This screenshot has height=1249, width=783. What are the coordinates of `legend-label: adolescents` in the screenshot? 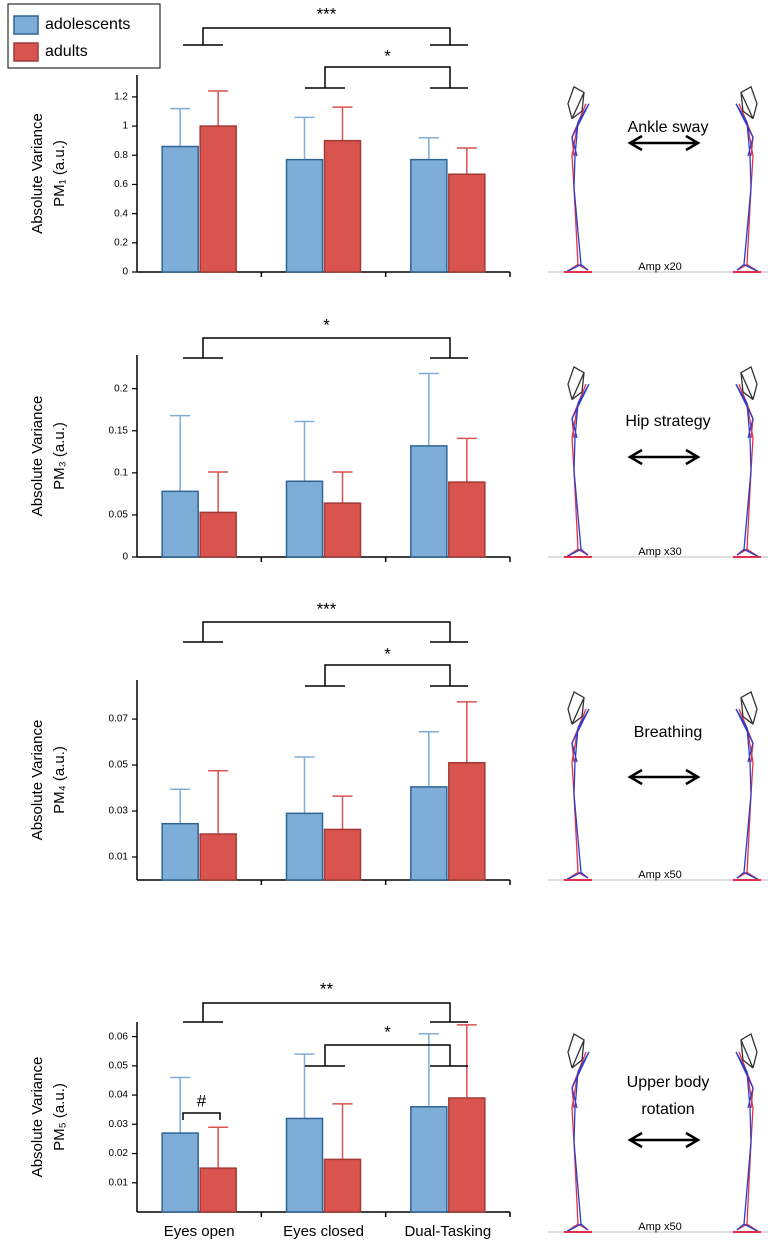 It's located at (87, 24).